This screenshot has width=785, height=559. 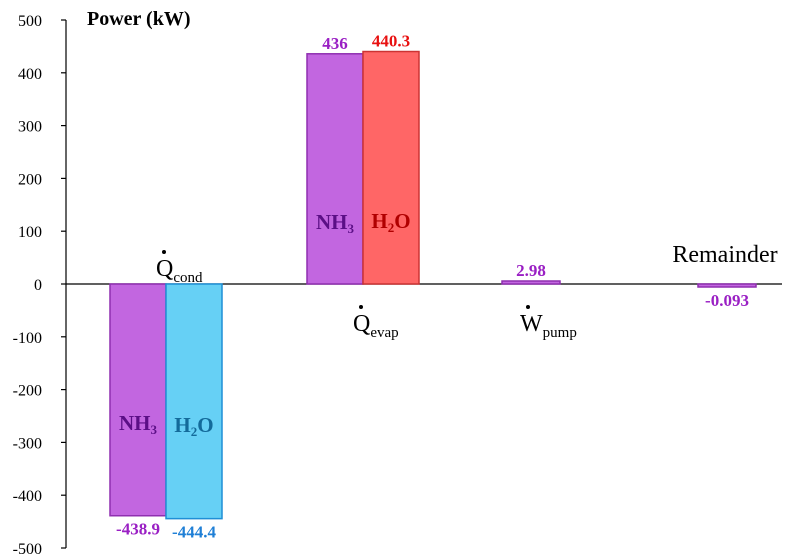 I want to click on y-tick-label: 300, so click(x=30, y=127).